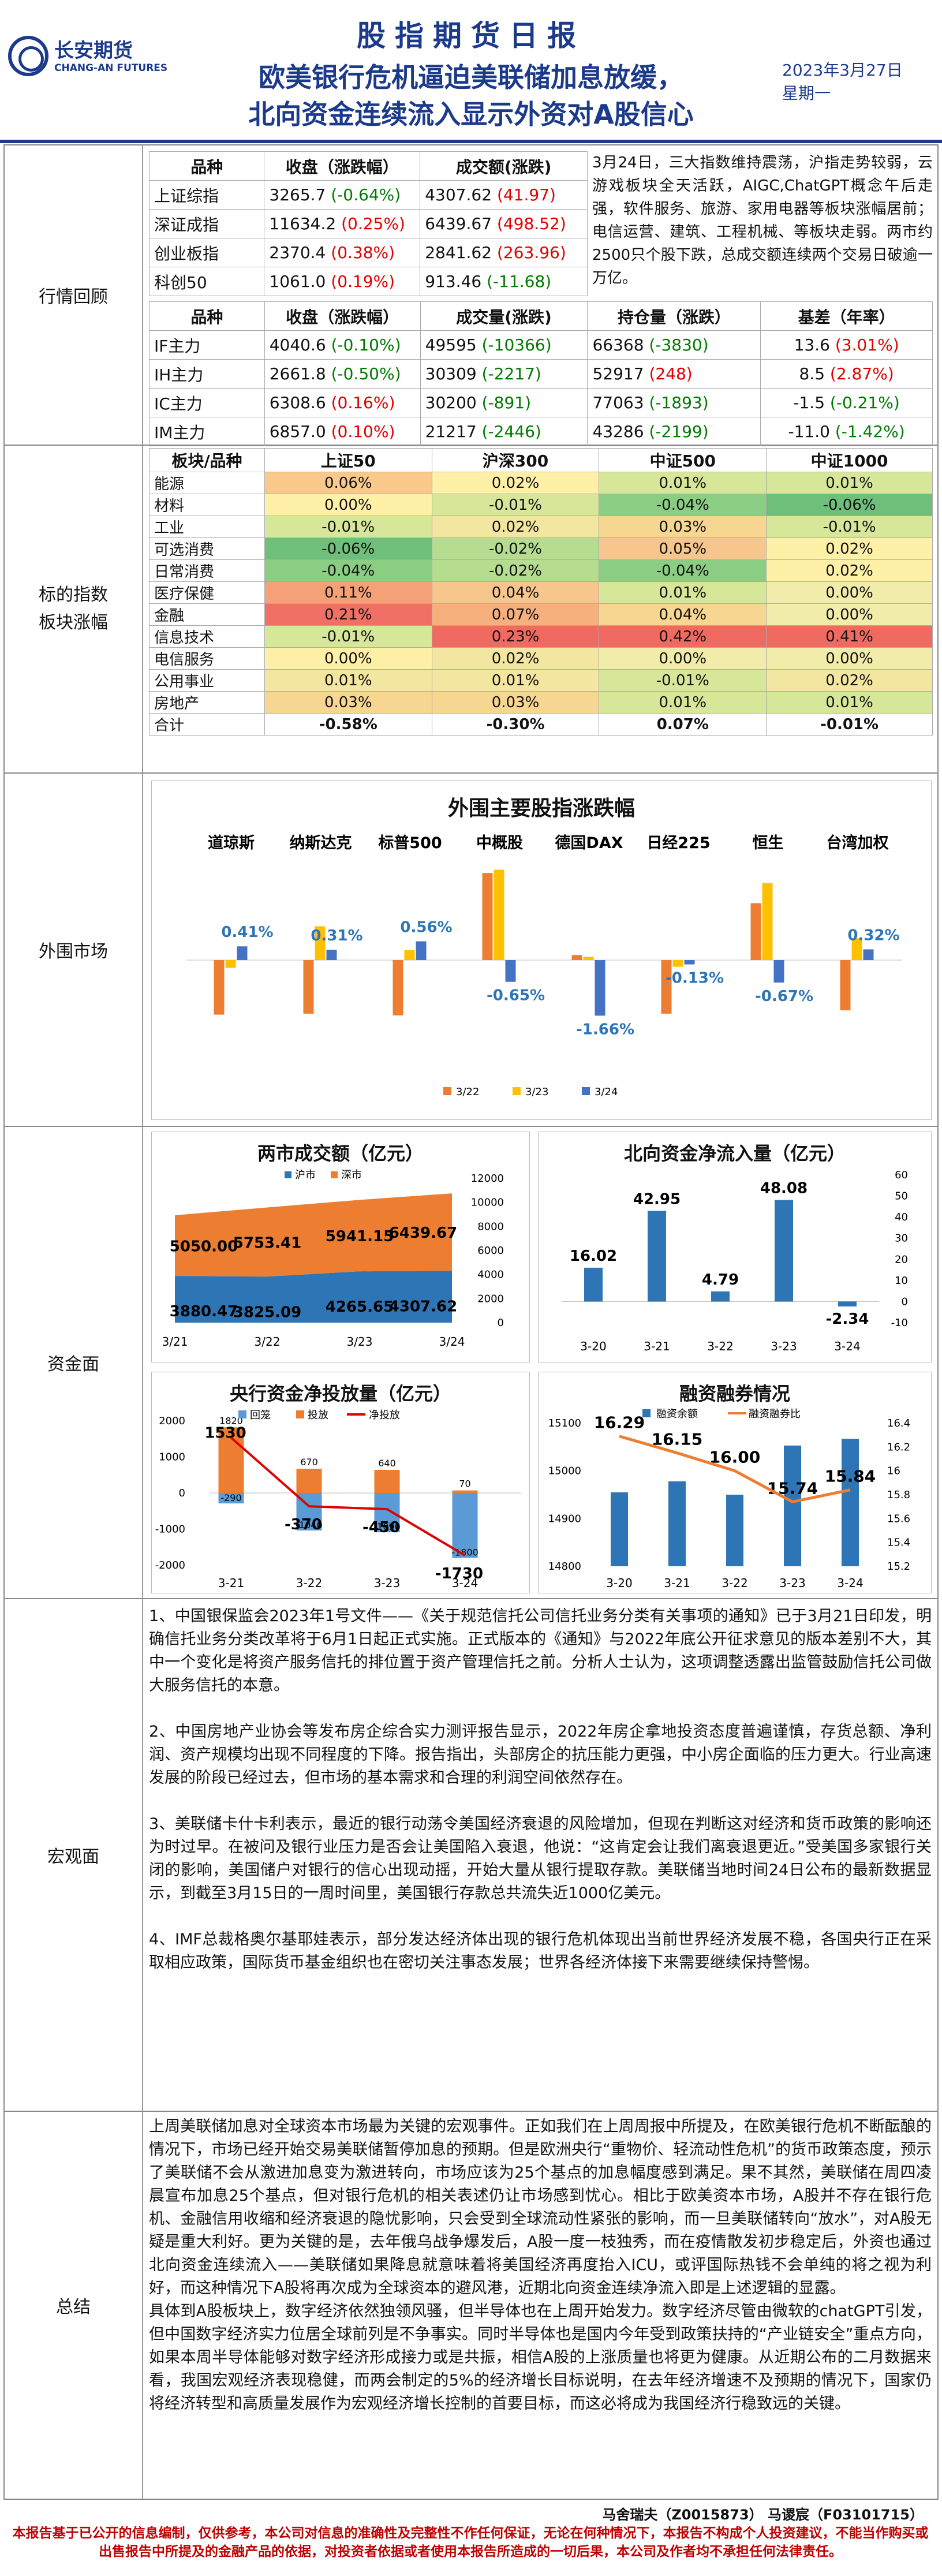 The width and height of the screenshot is (942, 2576). I want to click on y-tick-label: 4000, so click(490, 1275).